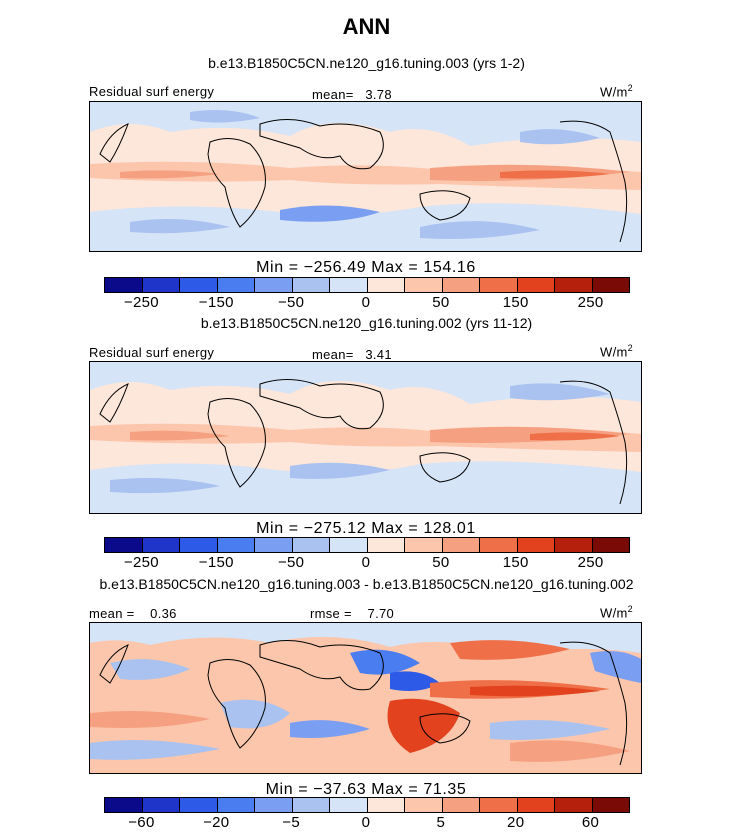  What do you see at coordinates (630, 88) in the screenshot?
I see `panel1-units-exp: 2` at bounding box center [630, 88].